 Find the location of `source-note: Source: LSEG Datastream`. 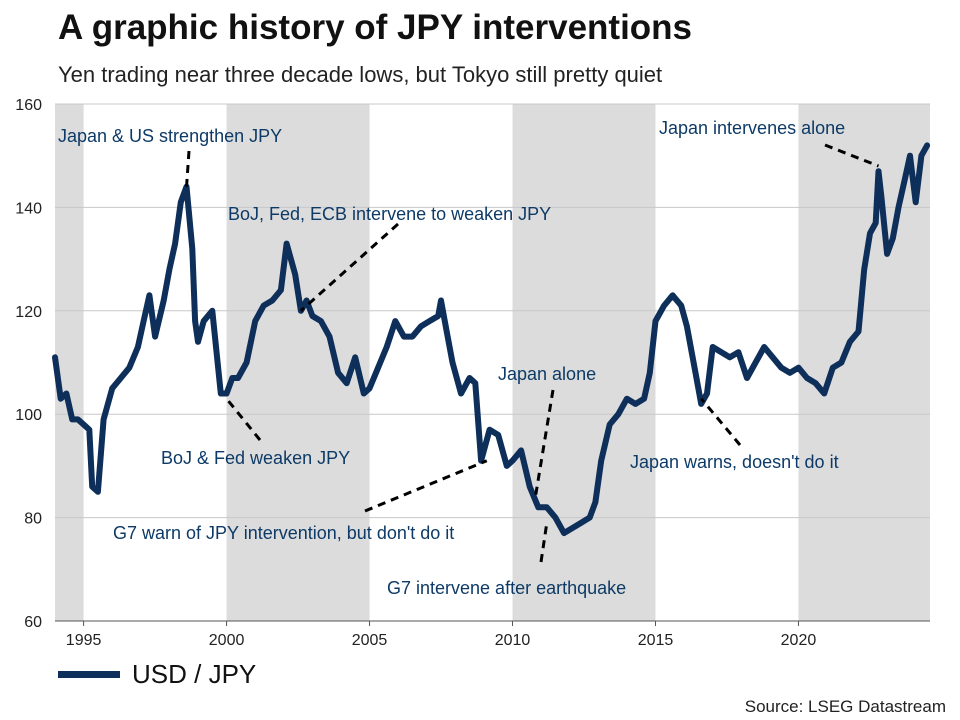

source-note: Source: LSEG Datastream is located at coordinates (845, 706).